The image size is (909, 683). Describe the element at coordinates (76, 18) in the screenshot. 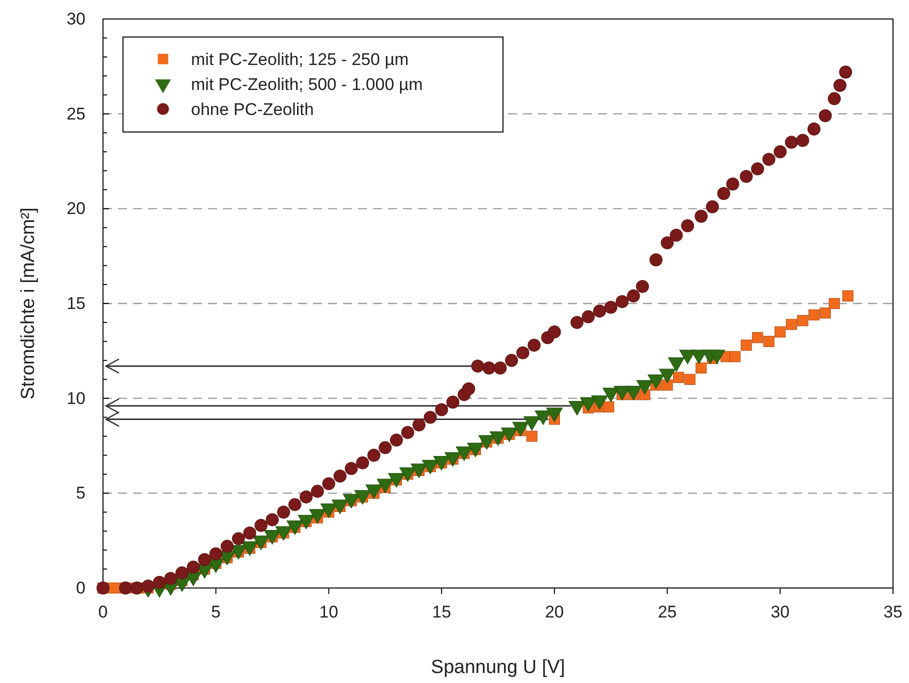

I see `y-tick-label: 30` at that location.